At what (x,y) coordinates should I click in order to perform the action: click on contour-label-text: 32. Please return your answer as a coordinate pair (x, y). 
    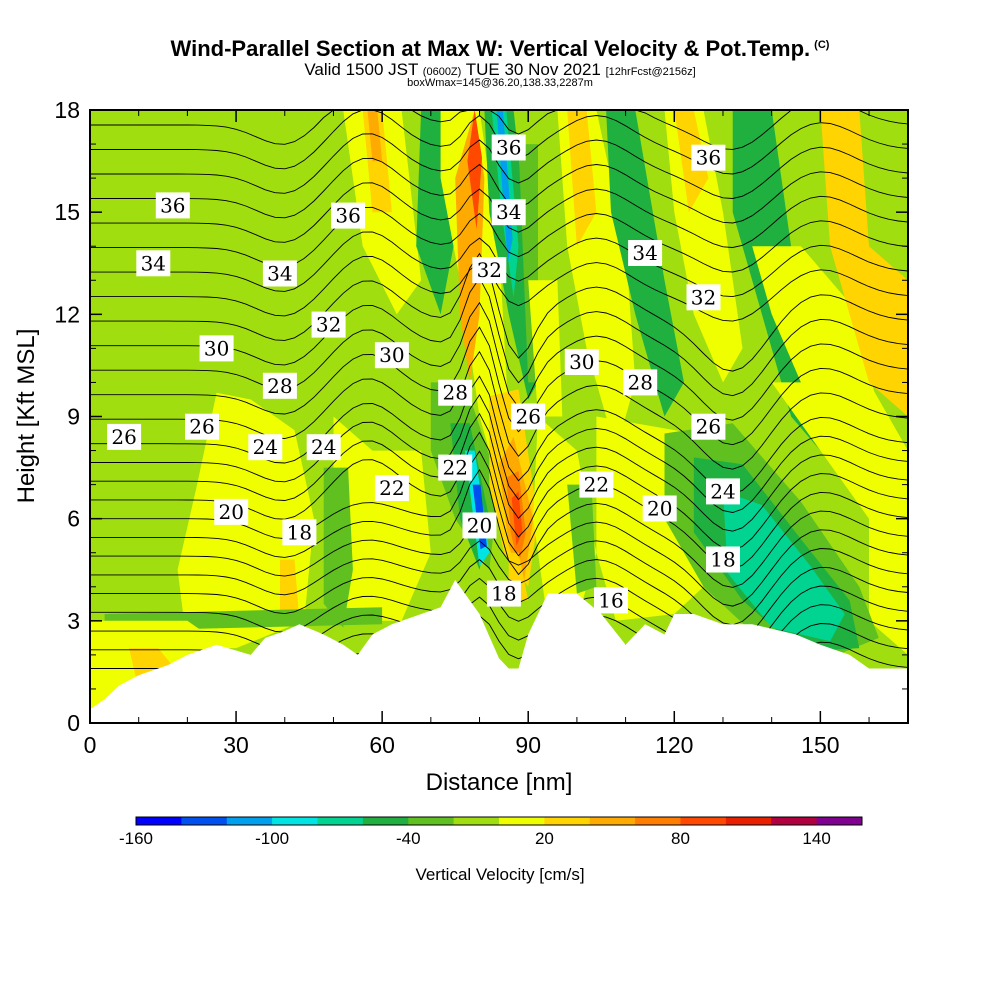
    Looking at the image, I should click on (489, 270).